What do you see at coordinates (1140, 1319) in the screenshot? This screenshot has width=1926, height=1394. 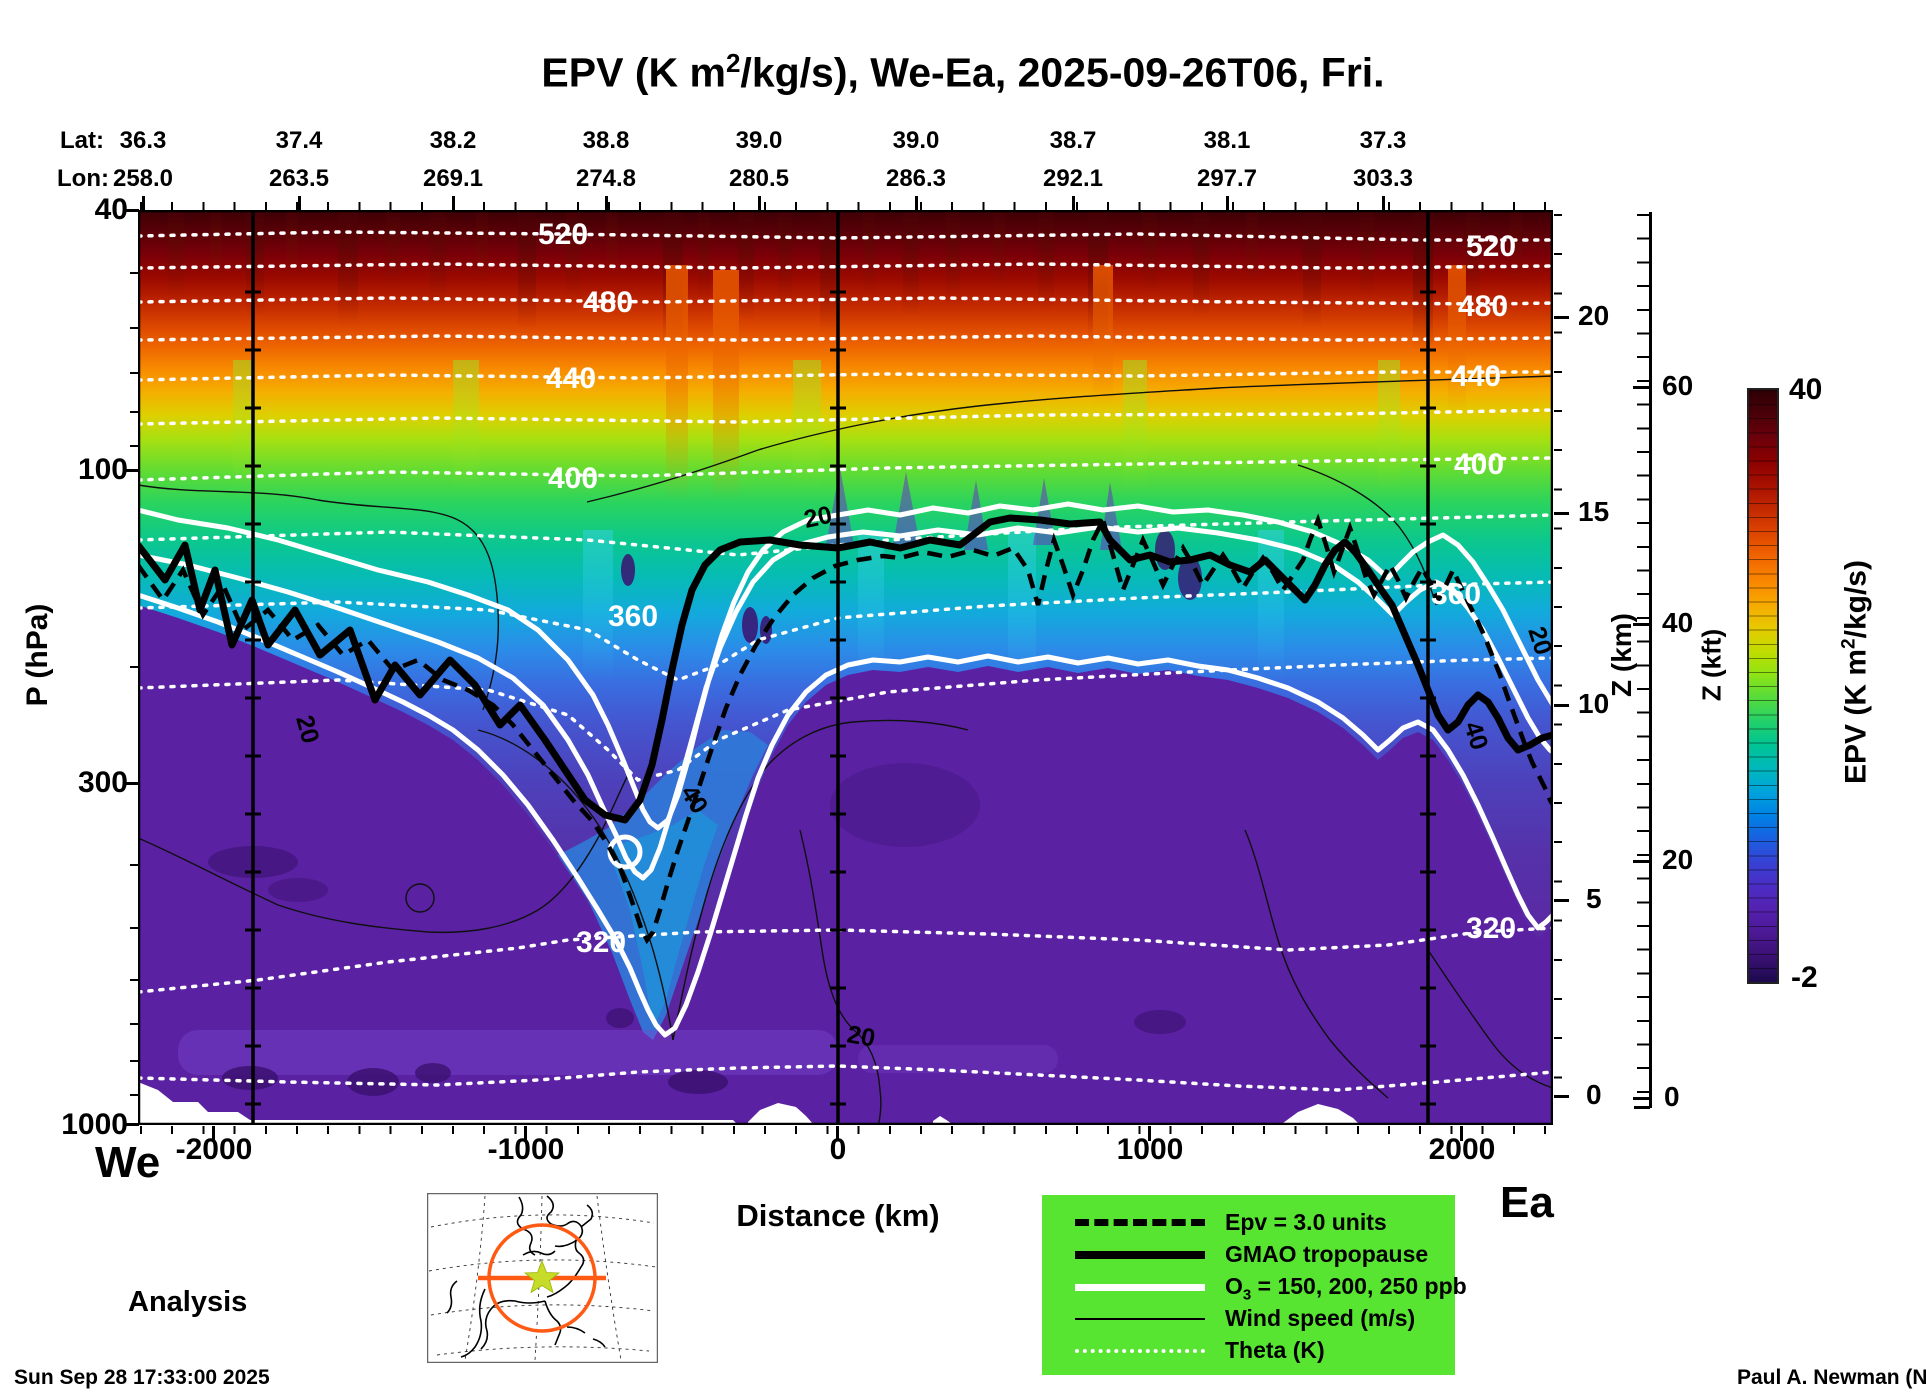 I see `thin-black-line-swatch` at bounding box center [1140, 1319].